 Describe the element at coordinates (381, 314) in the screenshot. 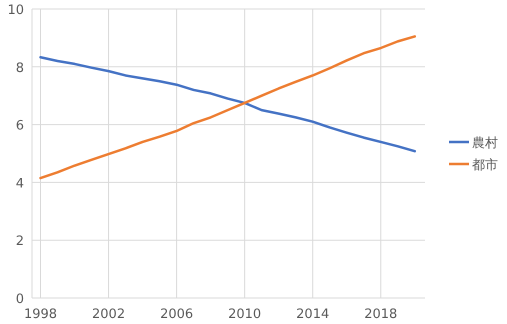

I see `x-tick-label: 2018` at that location.